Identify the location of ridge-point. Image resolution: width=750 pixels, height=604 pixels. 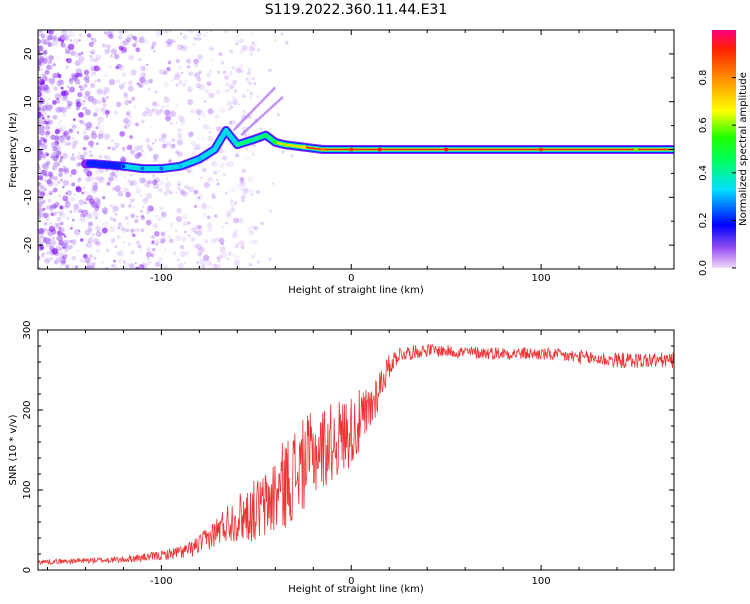
(636, 149).